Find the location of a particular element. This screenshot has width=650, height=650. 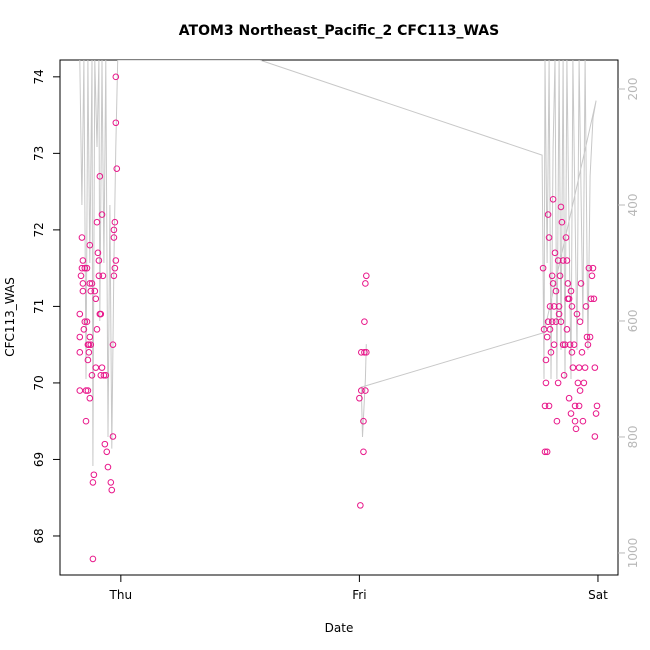

y-tick-label: 69 is located at coordinates (39, 459).